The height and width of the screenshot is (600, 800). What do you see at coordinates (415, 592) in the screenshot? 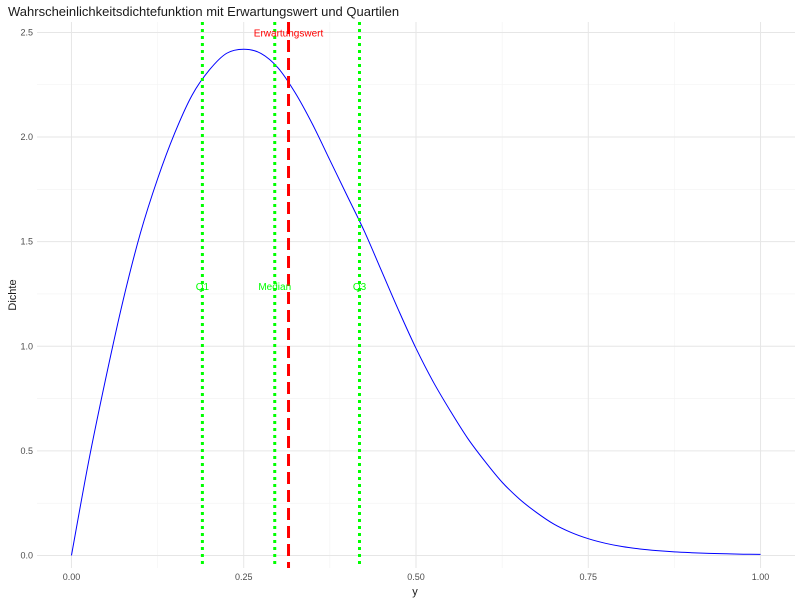
I see `x-axis-title: y` at bounding box center [415, 592].